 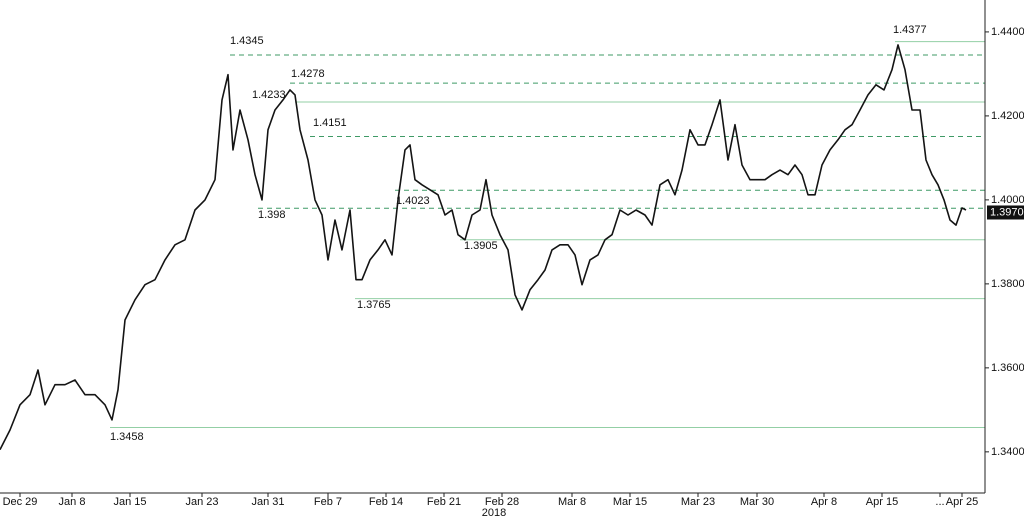 What do you see at coordinates (481, 246) in the screenshot?
I see `level-label: 1.3905` at bounding box center [481, 246].